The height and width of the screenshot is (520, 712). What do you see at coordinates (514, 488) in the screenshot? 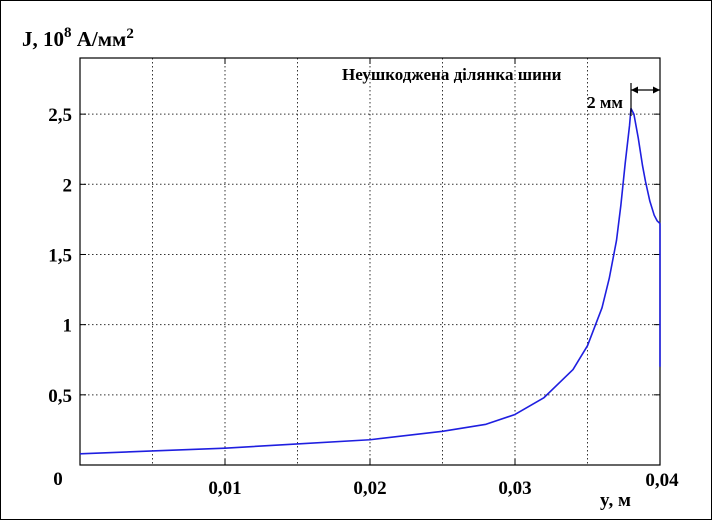
I see `x-tick-label: 0,03` at bounding box center [514, 488].